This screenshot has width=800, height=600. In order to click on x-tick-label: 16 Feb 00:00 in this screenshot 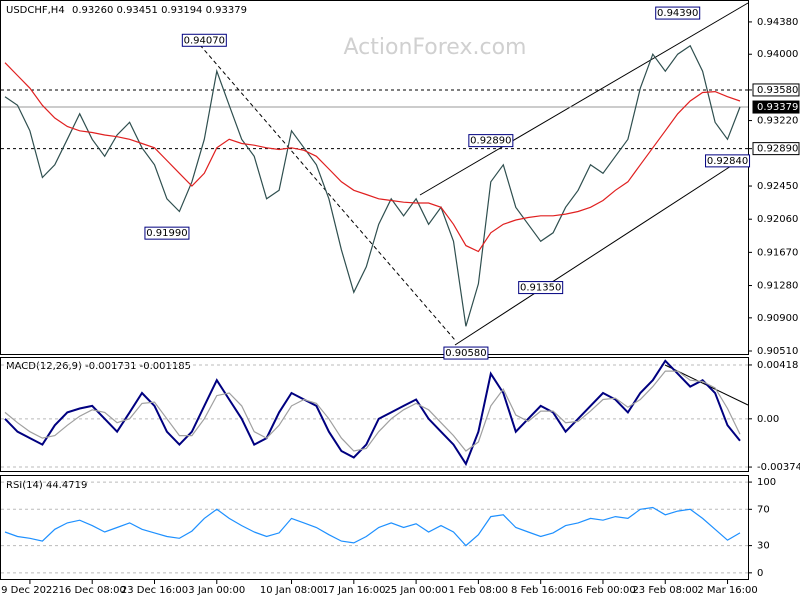, I will do `click(603, 590)`.